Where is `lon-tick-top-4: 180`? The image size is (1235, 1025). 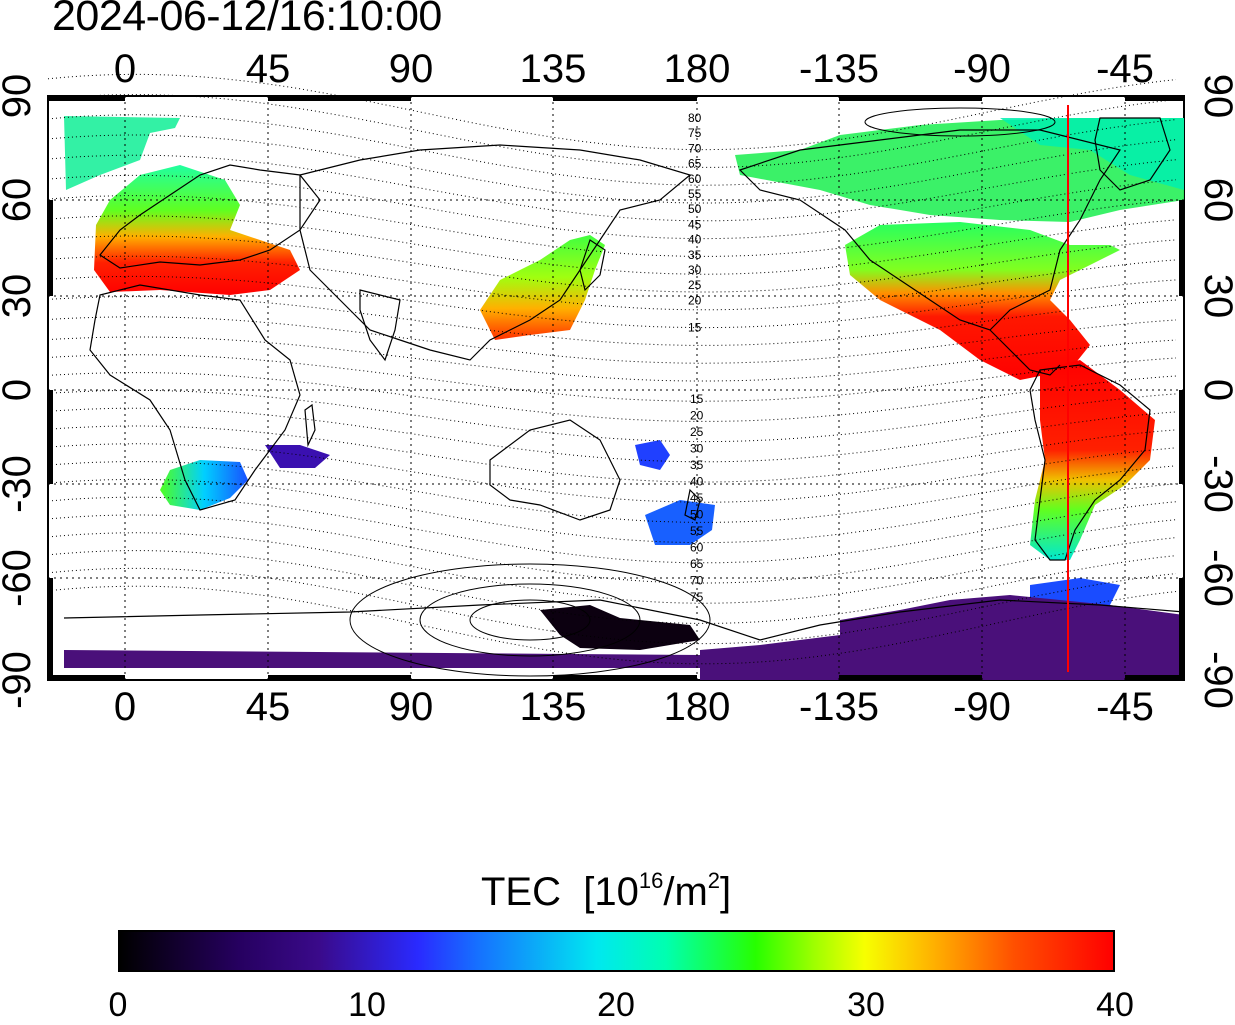 lon-tick-top-4: 180 is located at coordinates (697, 69).